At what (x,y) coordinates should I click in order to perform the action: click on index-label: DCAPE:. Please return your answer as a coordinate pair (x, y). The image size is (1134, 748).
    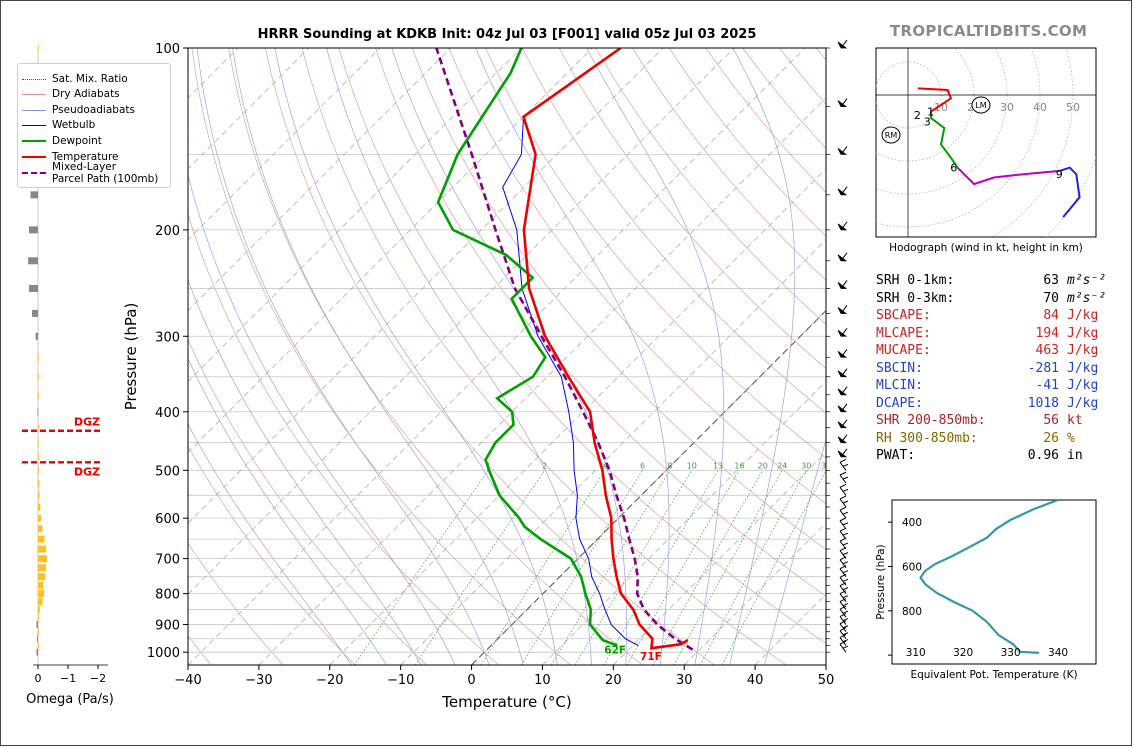
    Looking at the image, I should click on (899, 403).